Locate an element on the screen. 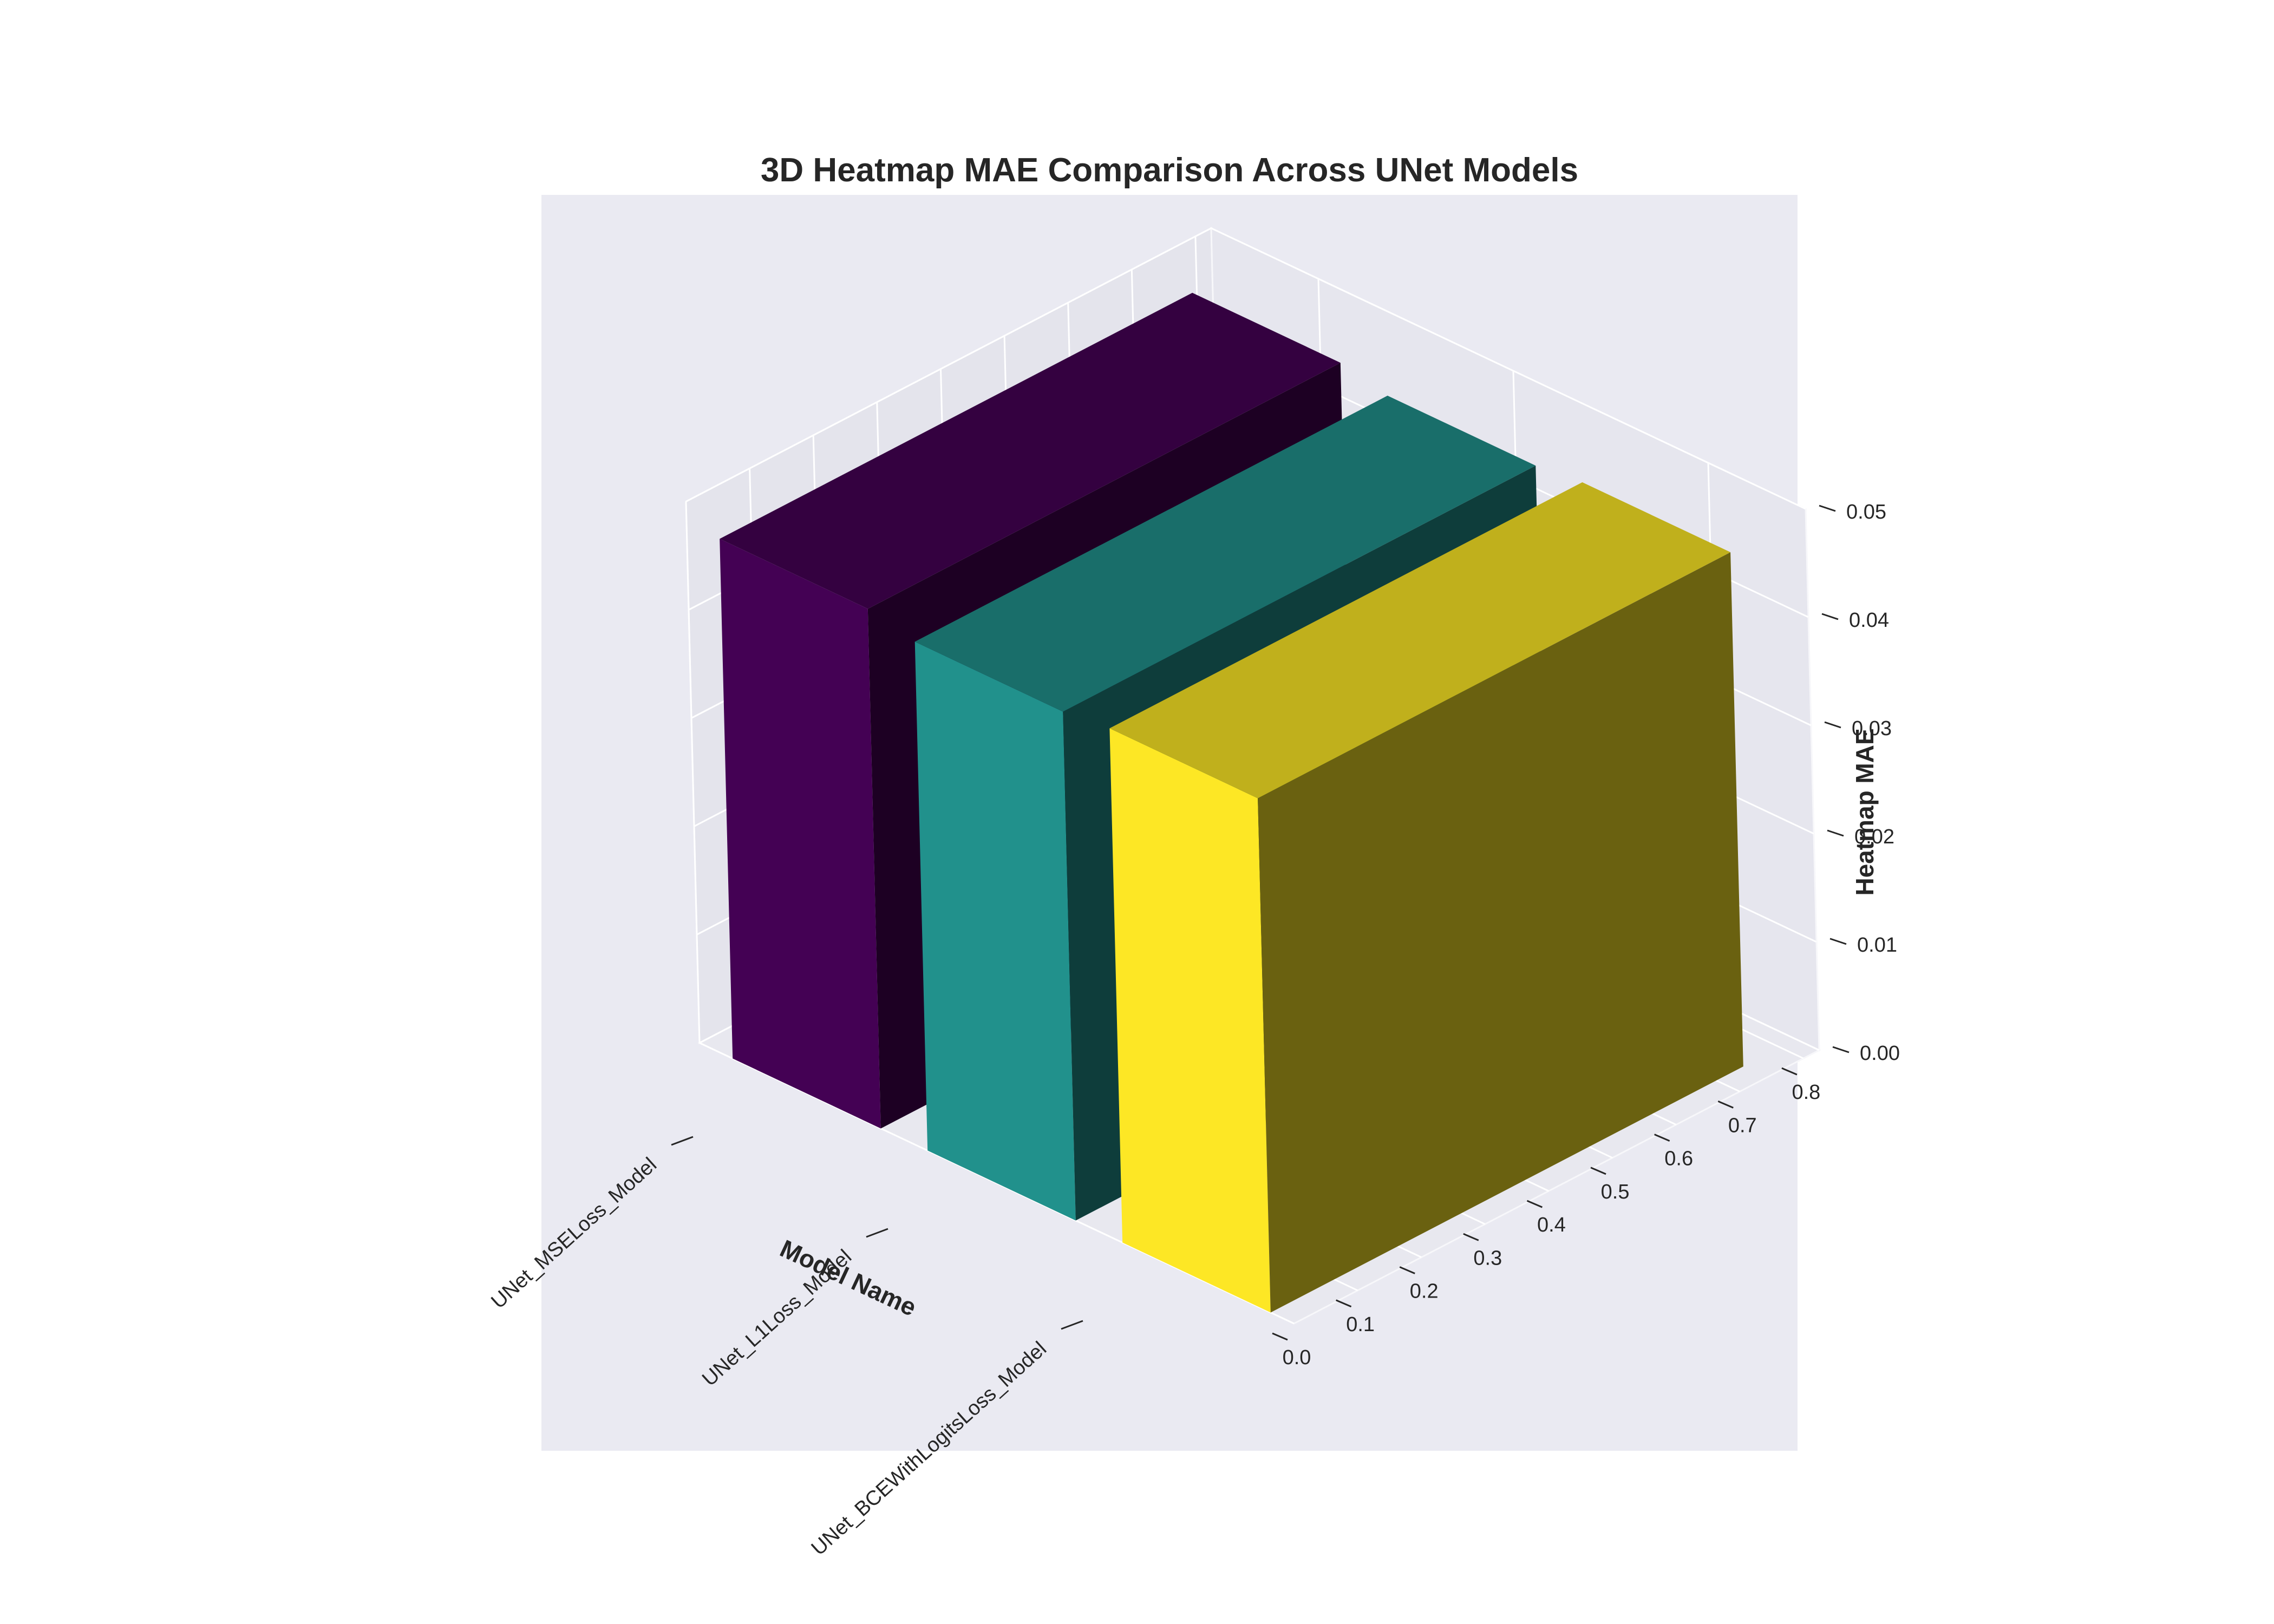 This screenshot has width=2274, height=1624. depth-tick-label: 0.6 is located at coordinates (1679, 1159).